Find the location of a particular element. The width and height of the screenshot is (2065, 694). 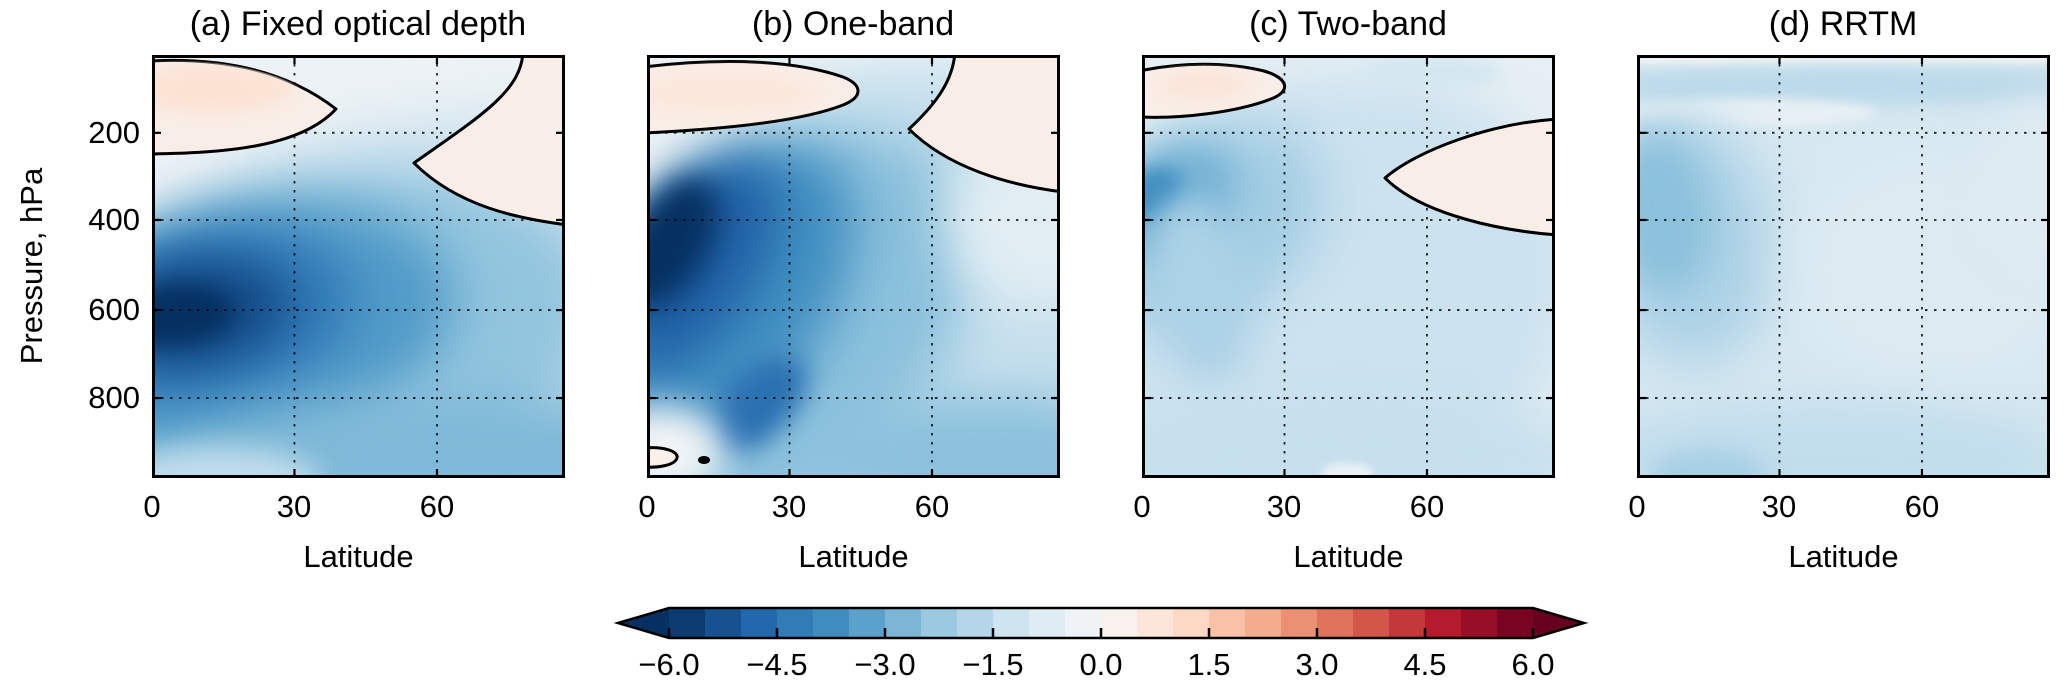

panel-a-contour-canvas is located at coordinates (358, 266).